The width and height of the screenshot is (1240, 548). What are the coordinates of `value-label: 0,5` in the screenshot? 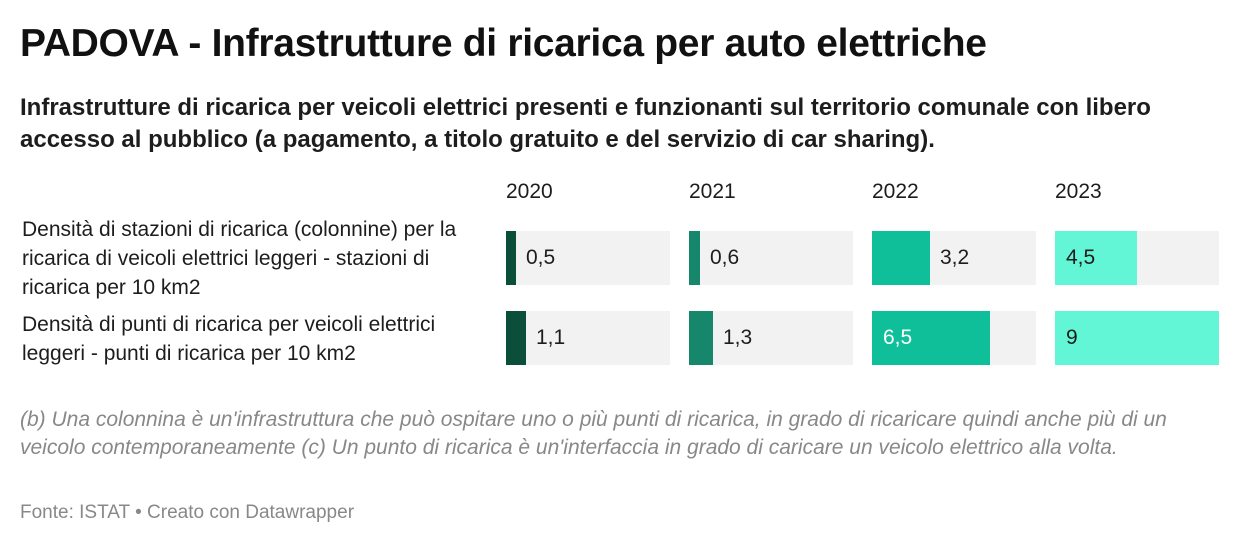 It's located at (541, 257).